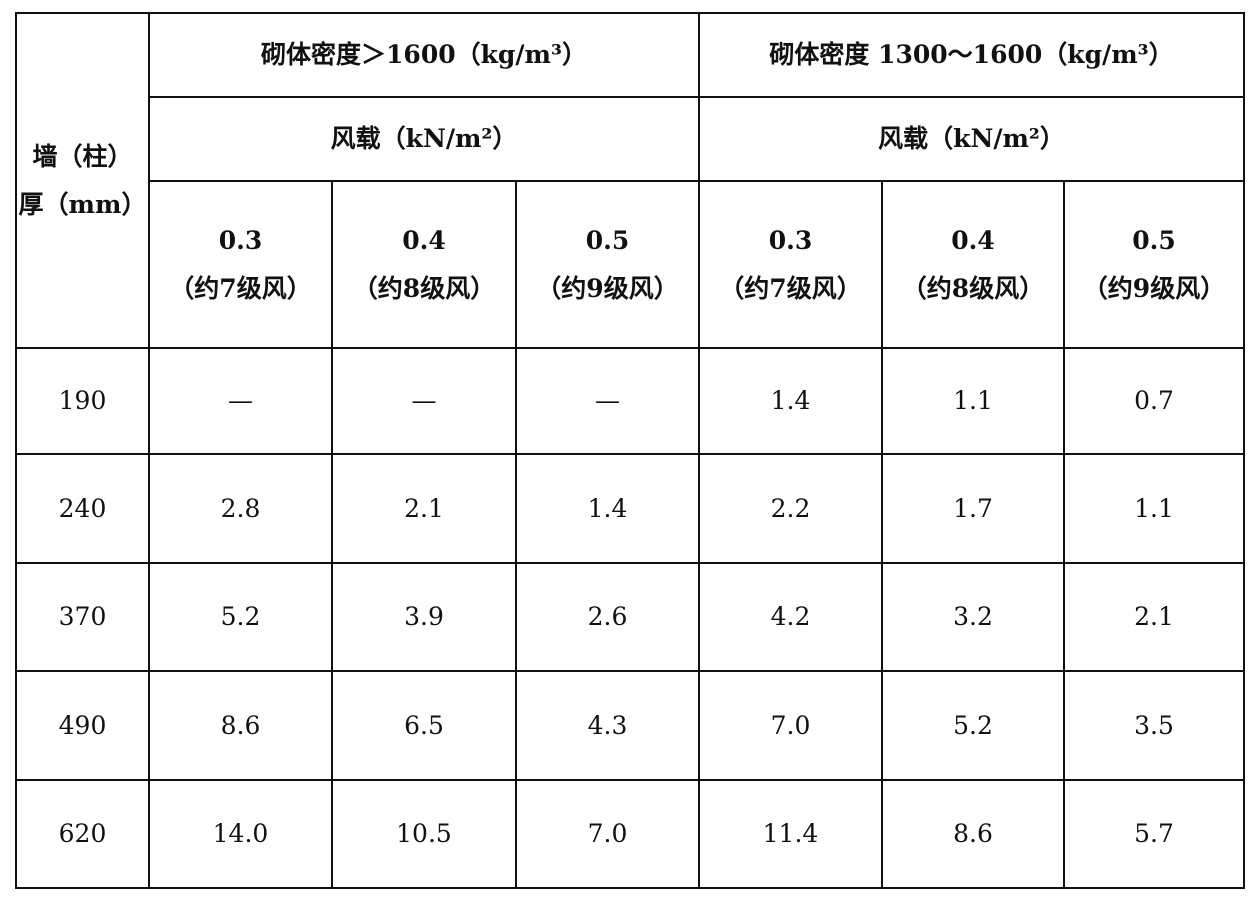  I want to click on value-cell: 4.2, so click(790, 617).